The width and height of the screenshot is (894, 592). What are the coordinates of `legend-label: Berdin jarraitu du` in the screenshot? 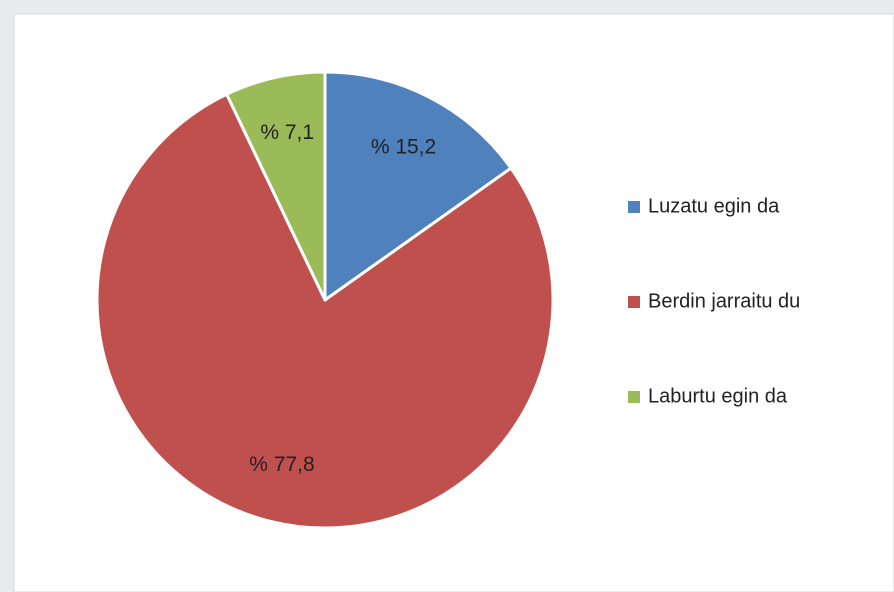 It's located at (724, 301).